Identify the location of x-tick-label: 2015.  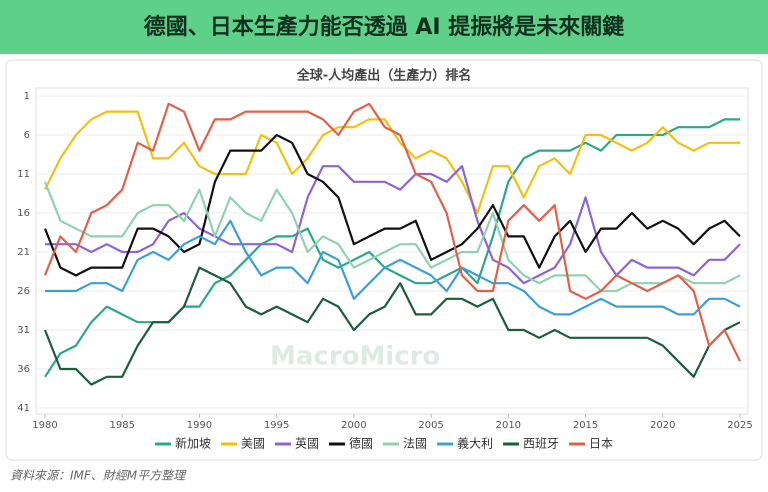
(585, 425).